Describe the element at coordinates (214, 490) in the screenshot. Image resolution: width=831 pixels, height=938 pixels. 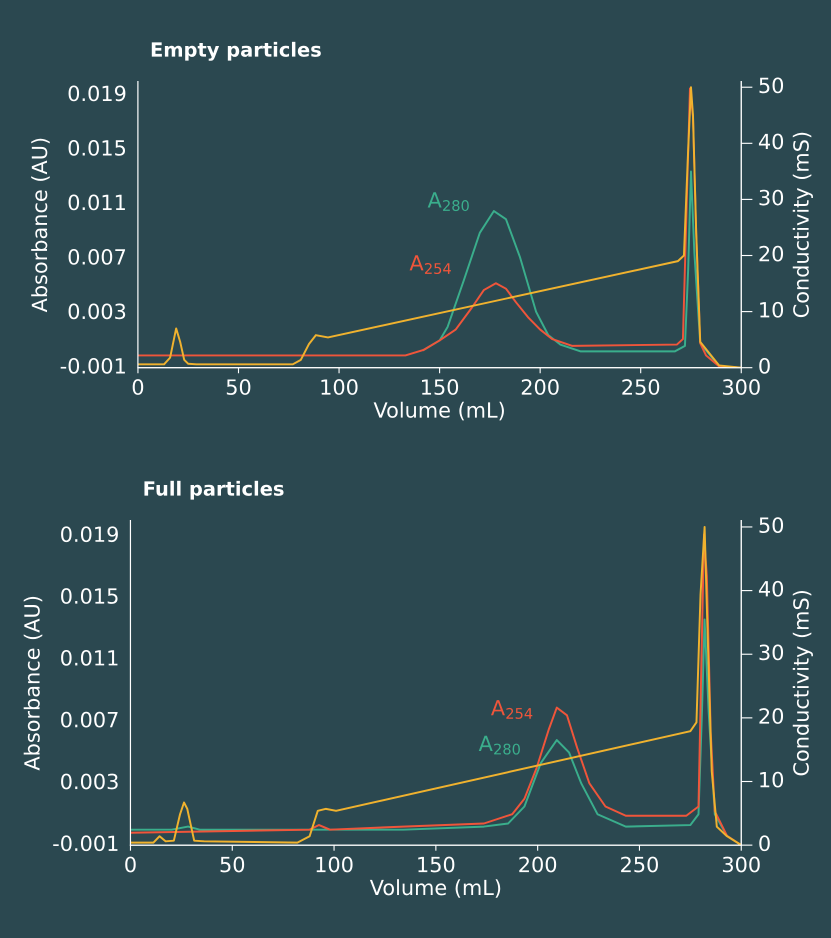
I see `chart-title: Full particles` at that location.